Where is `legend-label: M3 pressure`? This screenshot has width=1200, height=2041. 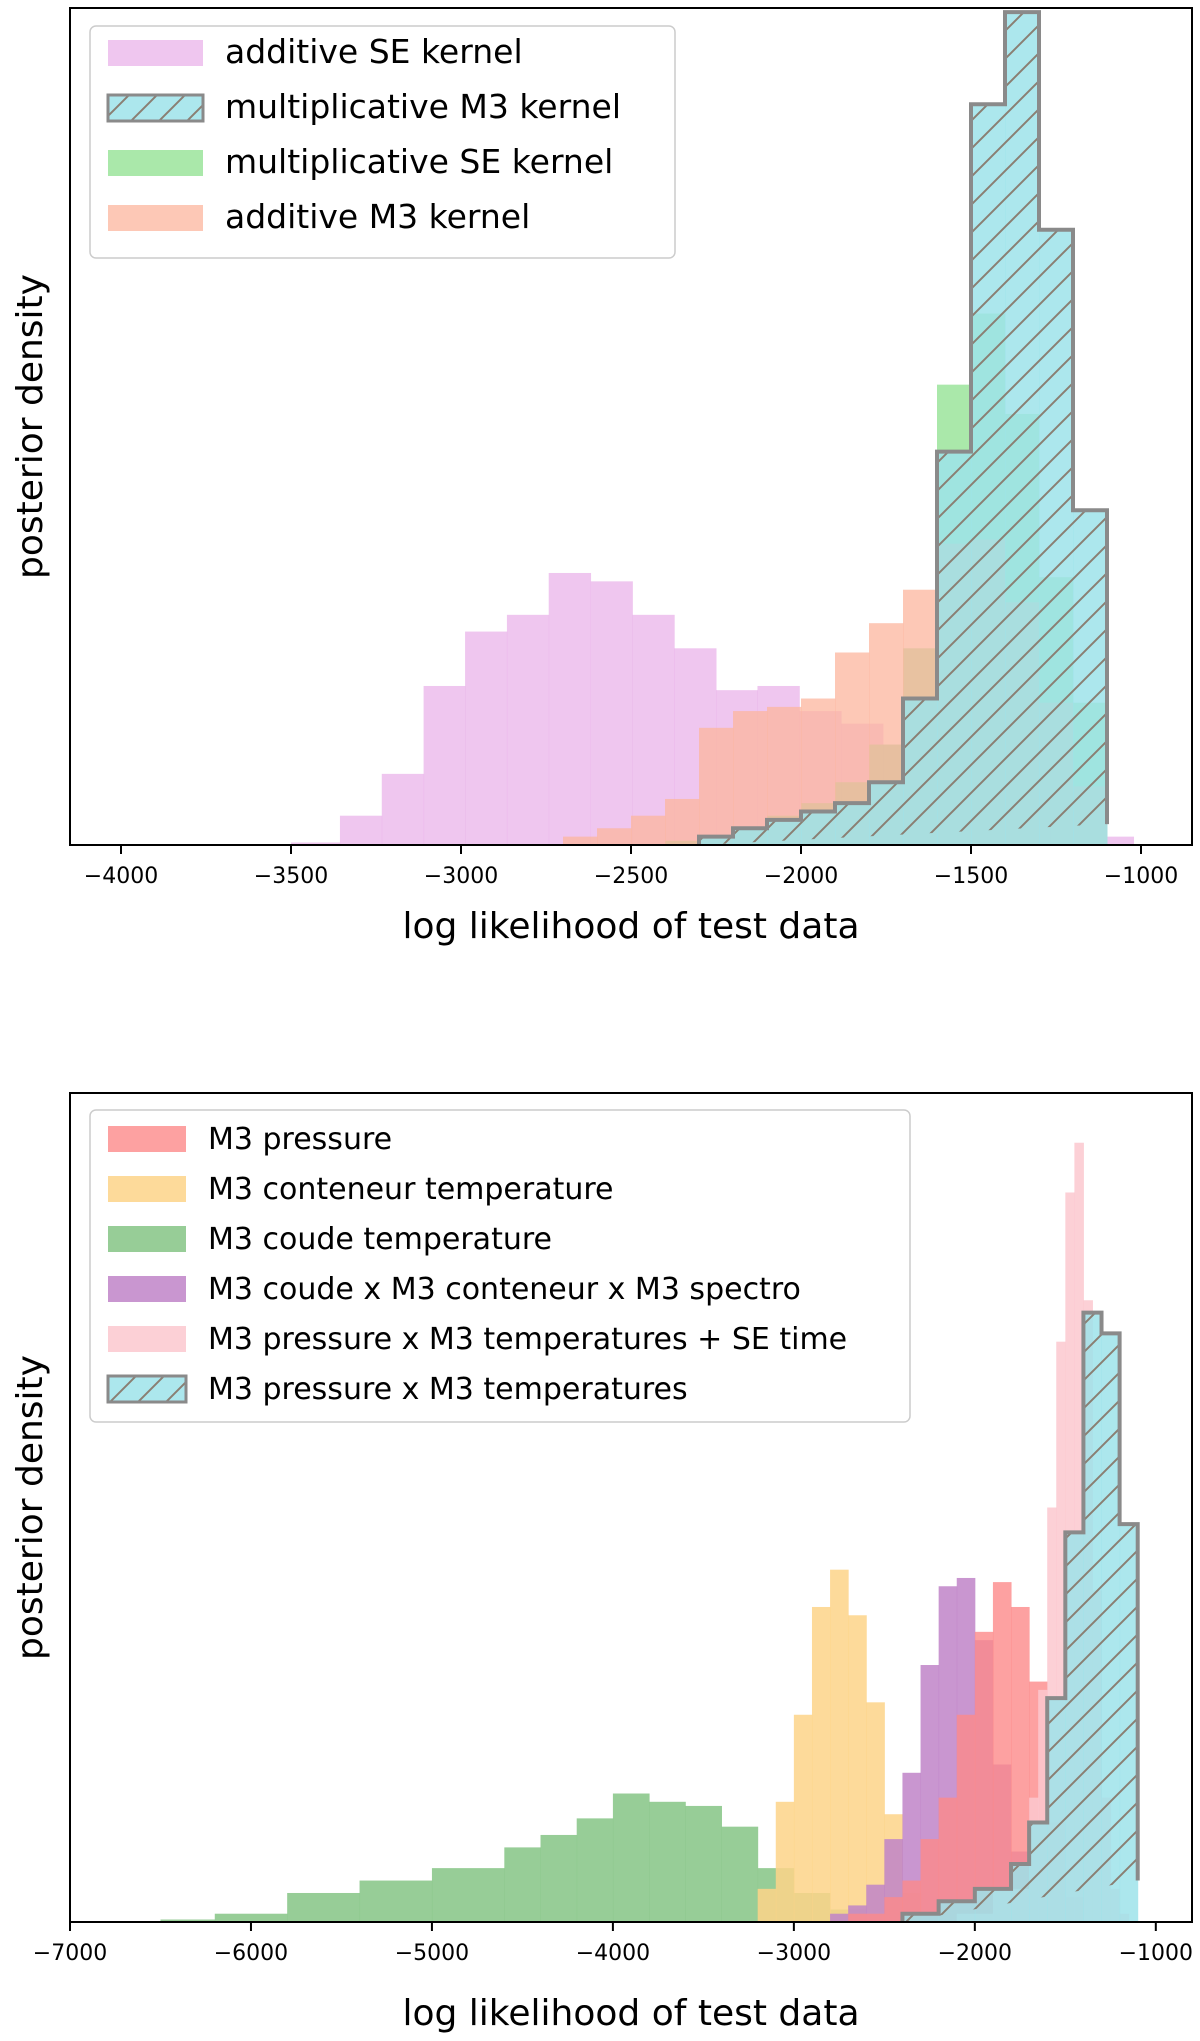
legend-label: M3 pressure is located at coordinates (300, 1139).